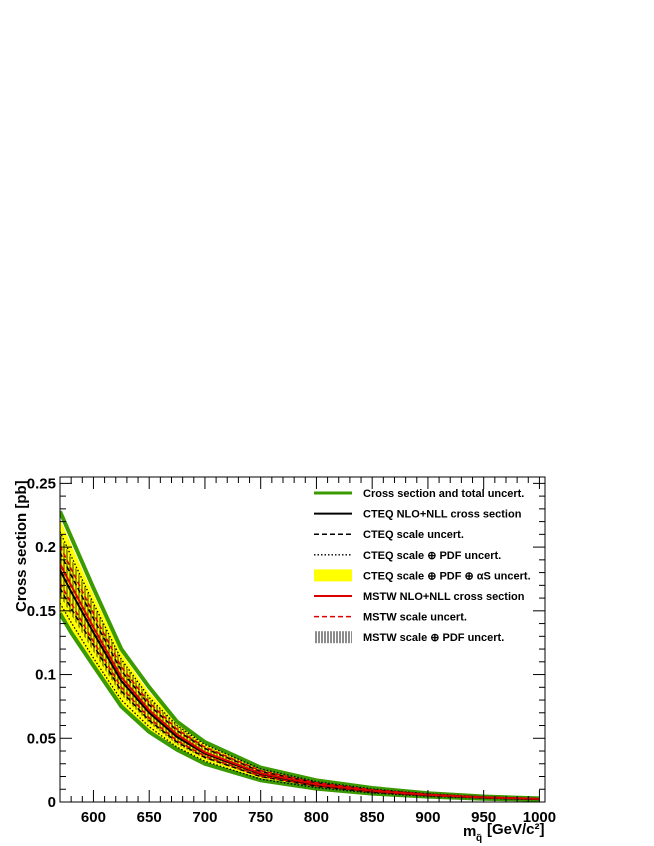 The height and width of the screenshot is (846, 654). What do you see at coordinates (149, 817) in the screenshot?
I see `x-tick-label: 650` at bounding box center [149, 817].